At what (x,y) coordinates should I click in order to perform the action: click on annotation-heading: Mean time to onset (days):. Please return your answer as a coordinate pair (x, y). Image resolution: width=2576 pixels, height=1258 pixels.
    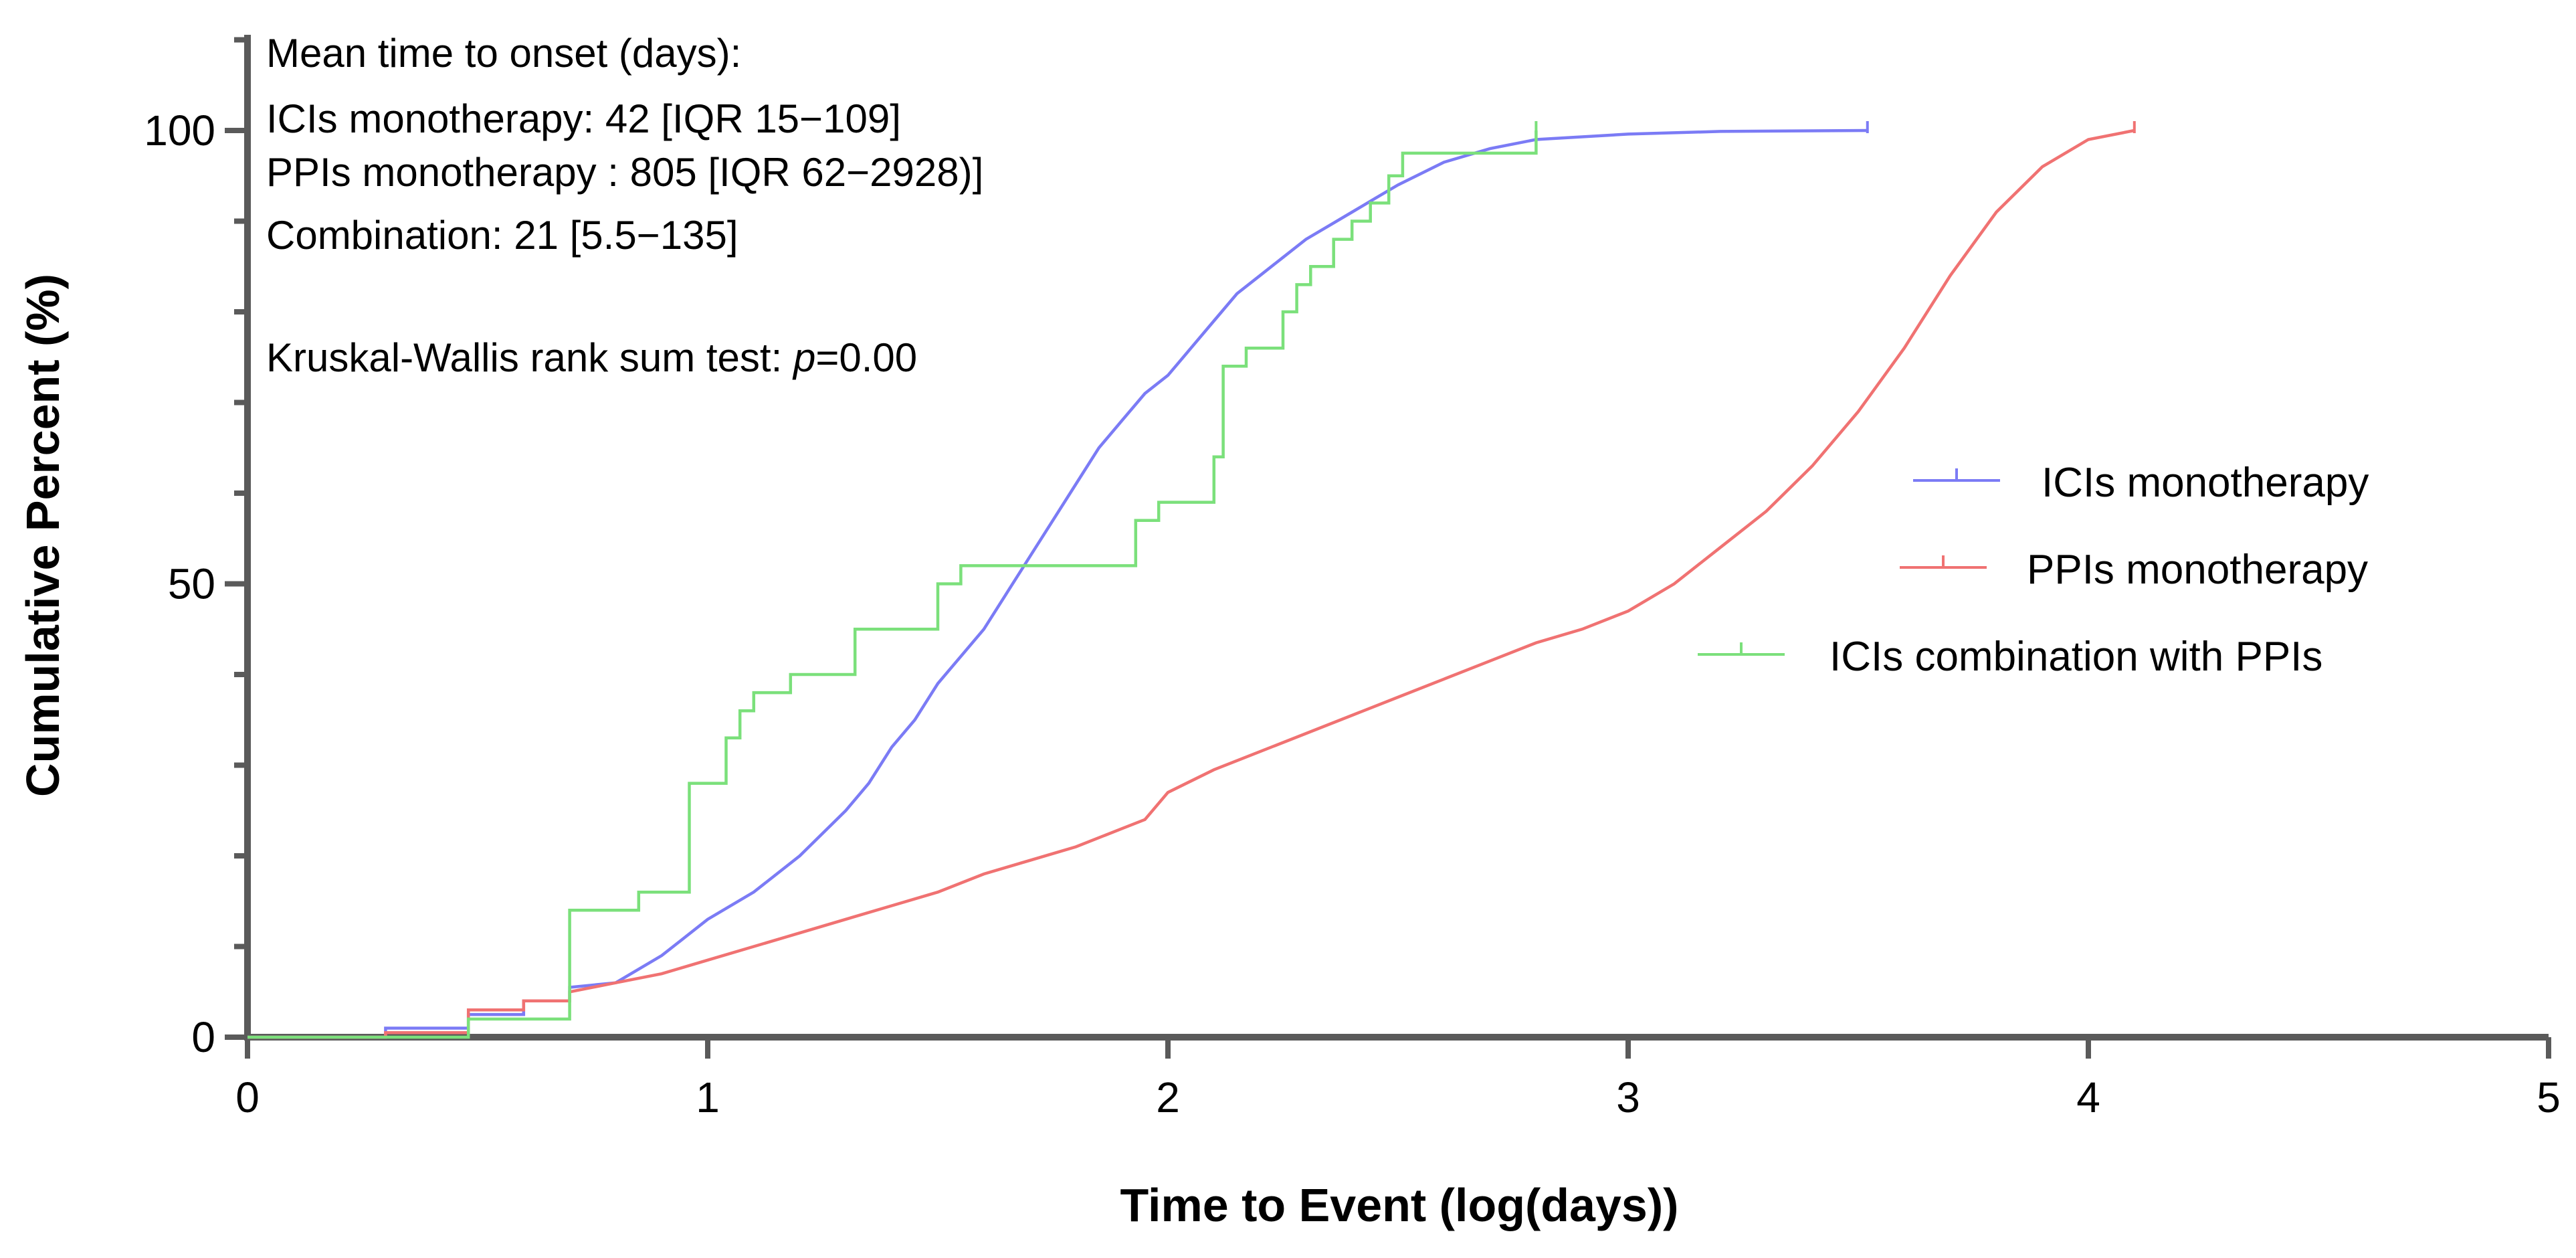
    Looking at the image, I should click on (503, 53).